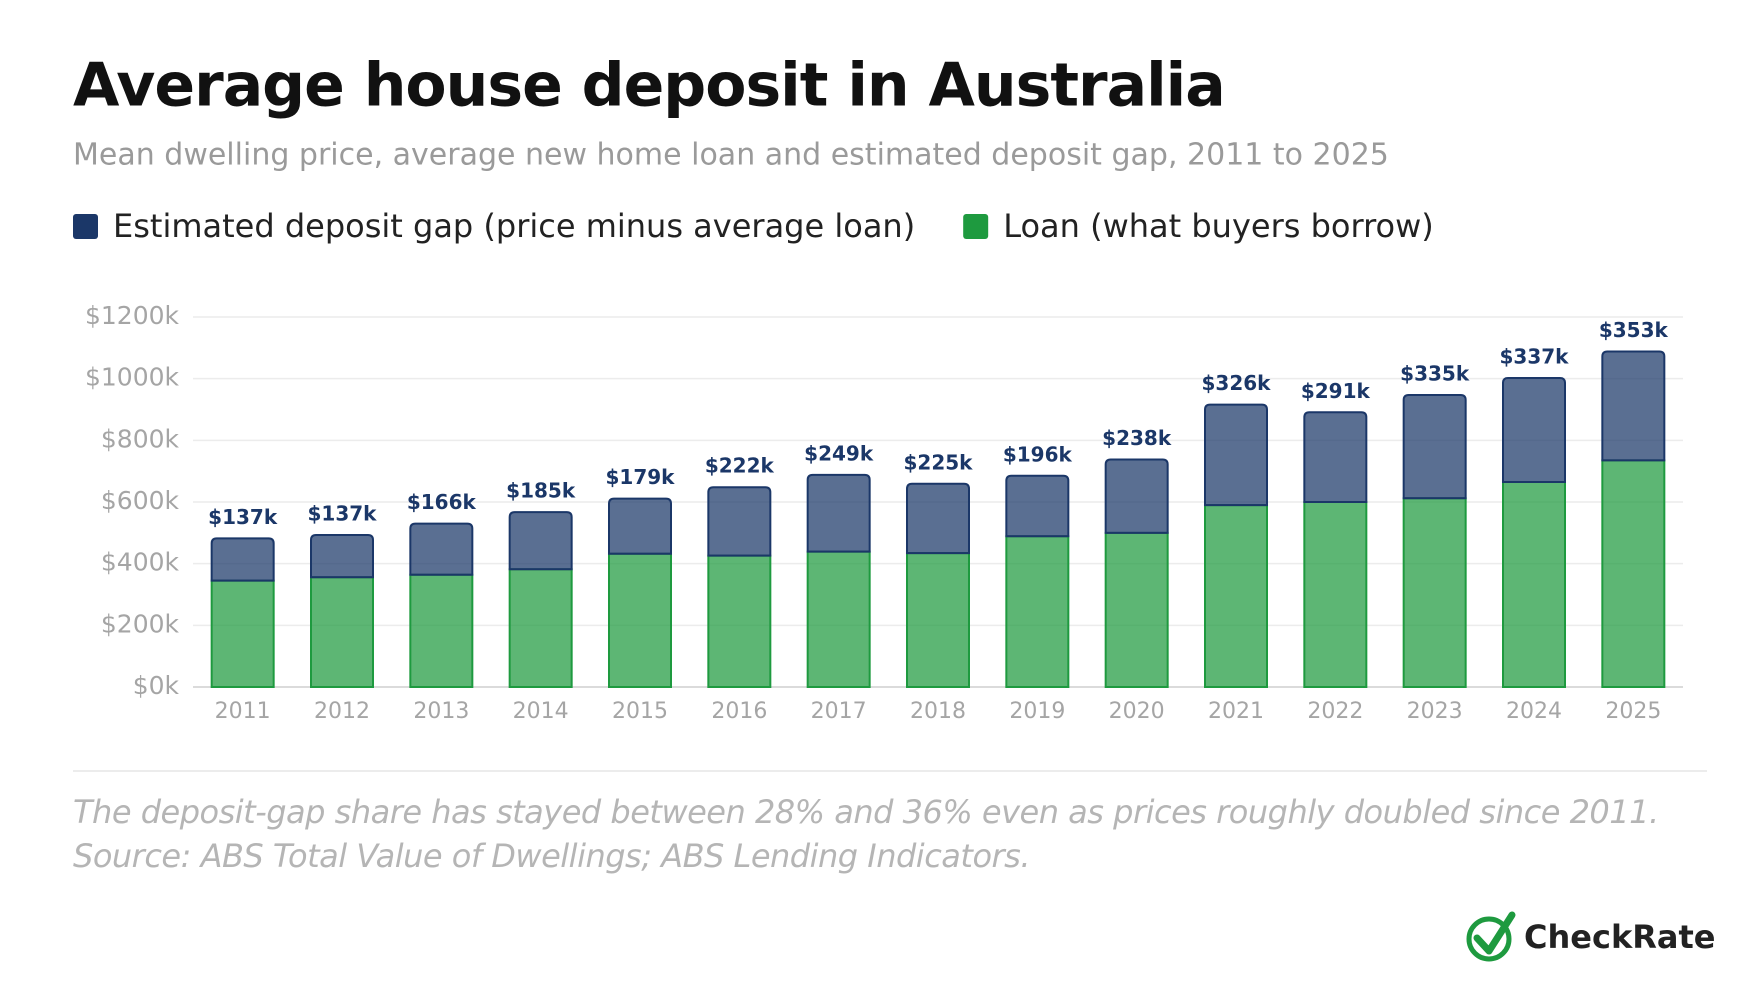 This screenshot has height=1000, width=1760. I want to click on brand-name: CheckRate, so click(1619, 937).